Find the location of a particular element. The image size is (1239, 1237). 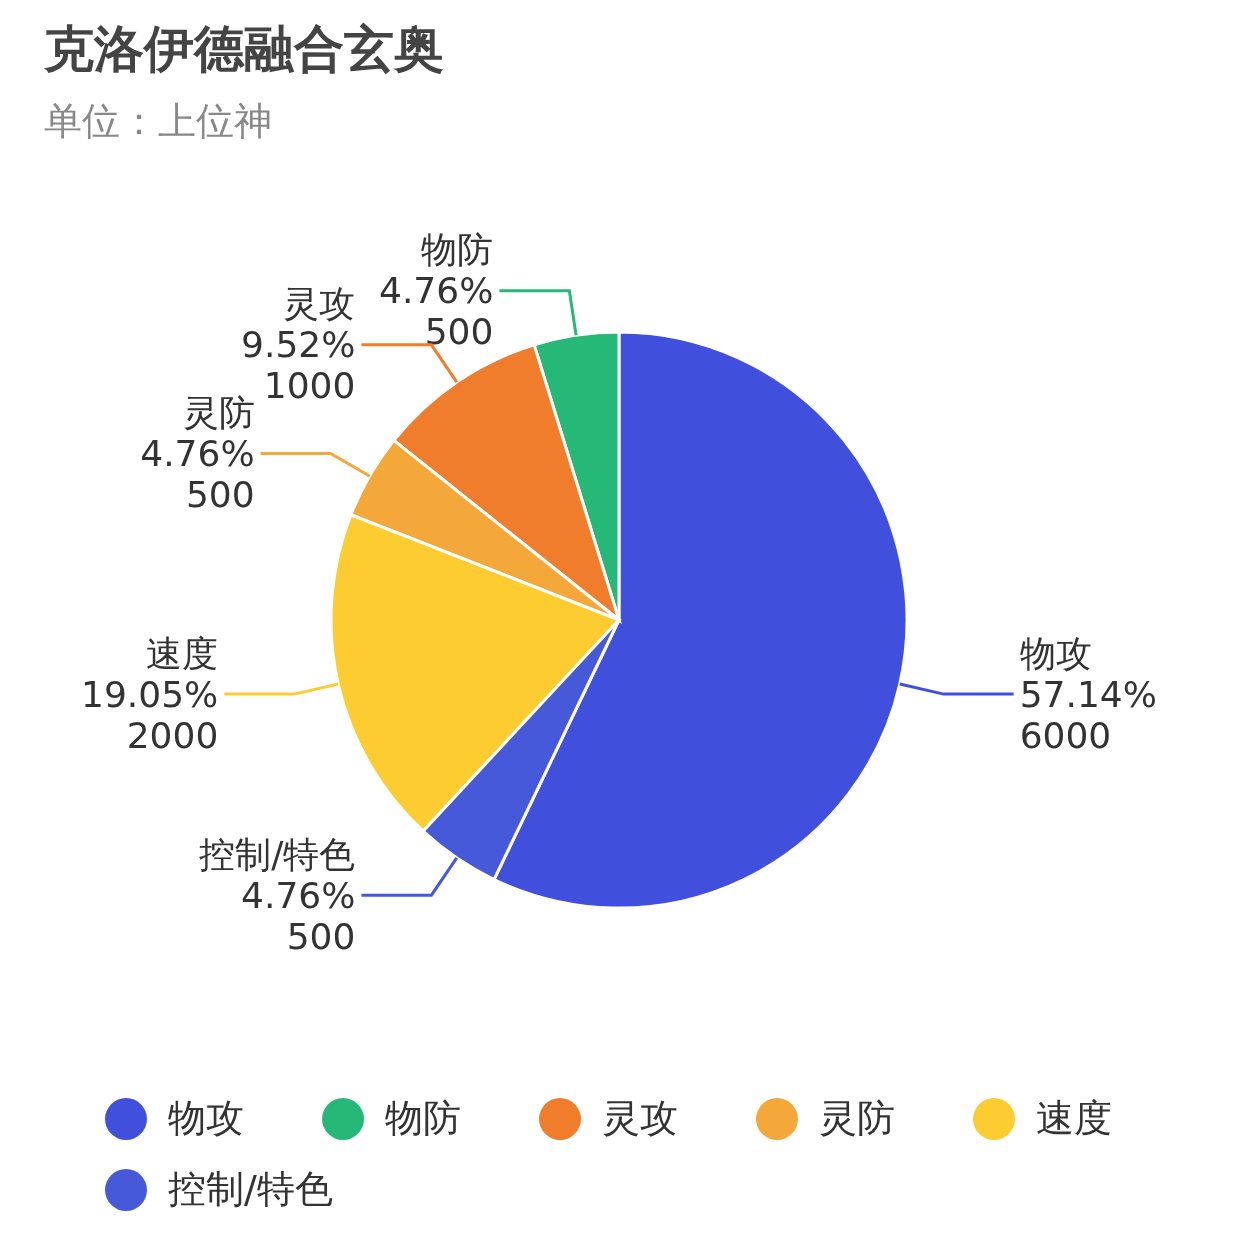

data-label: 19.05% 2000 is located at coordinates (150, 714).